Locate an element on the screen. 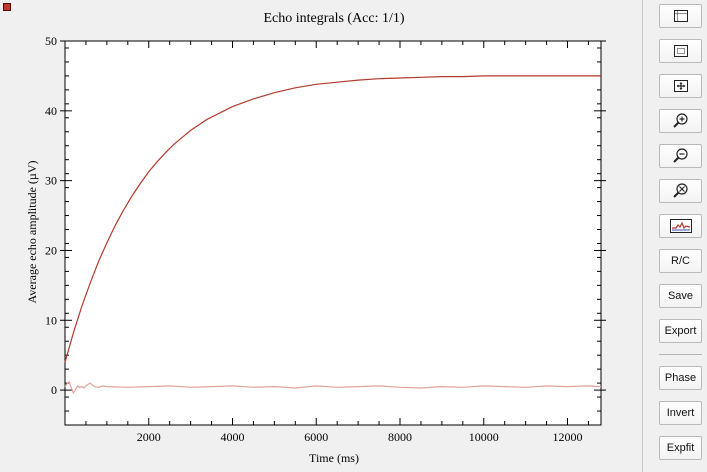 The image size is (707, 472). zoom-in-icon is located at coordinates (680, 120).